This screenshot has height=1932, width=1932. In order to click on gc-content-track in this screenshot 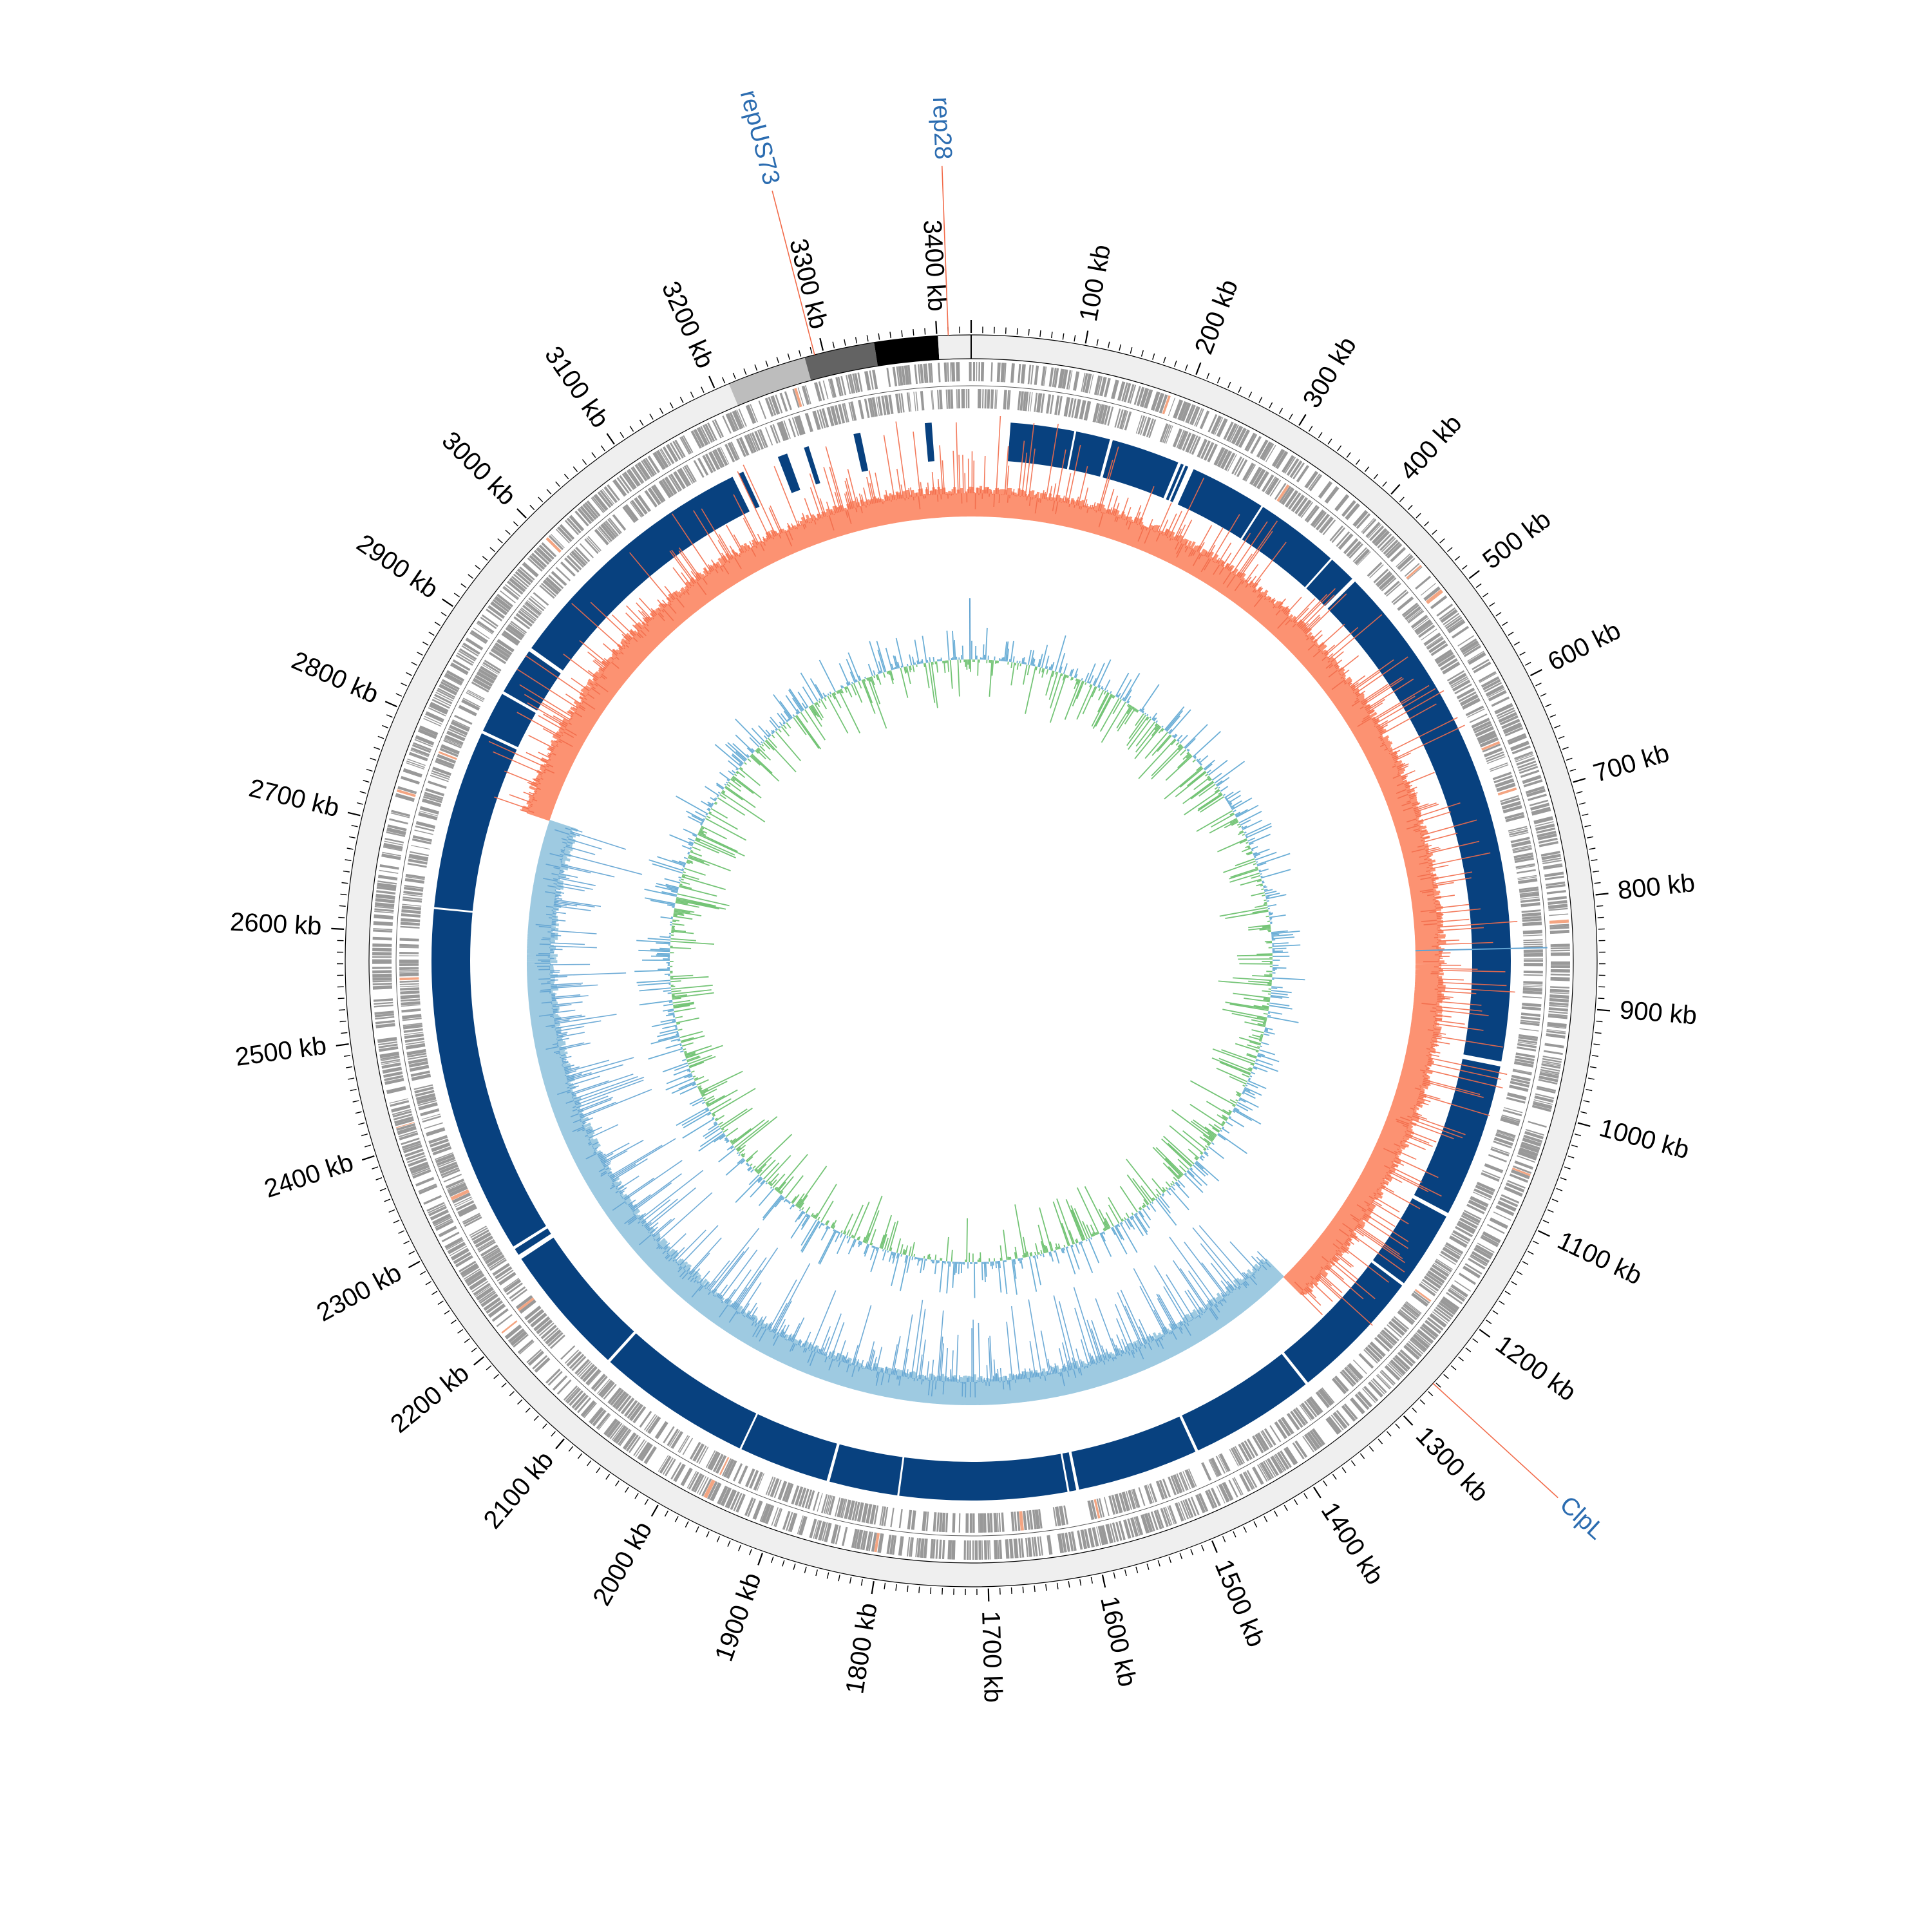, I will do `click(970, 948)`.